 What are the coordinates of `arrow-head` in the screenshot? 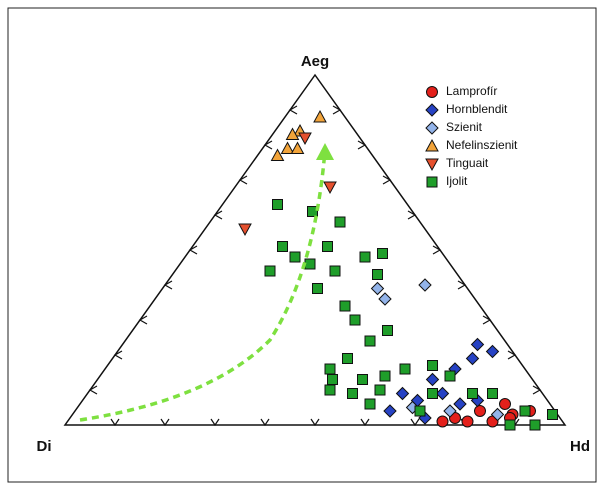 It's located at (325, 151).